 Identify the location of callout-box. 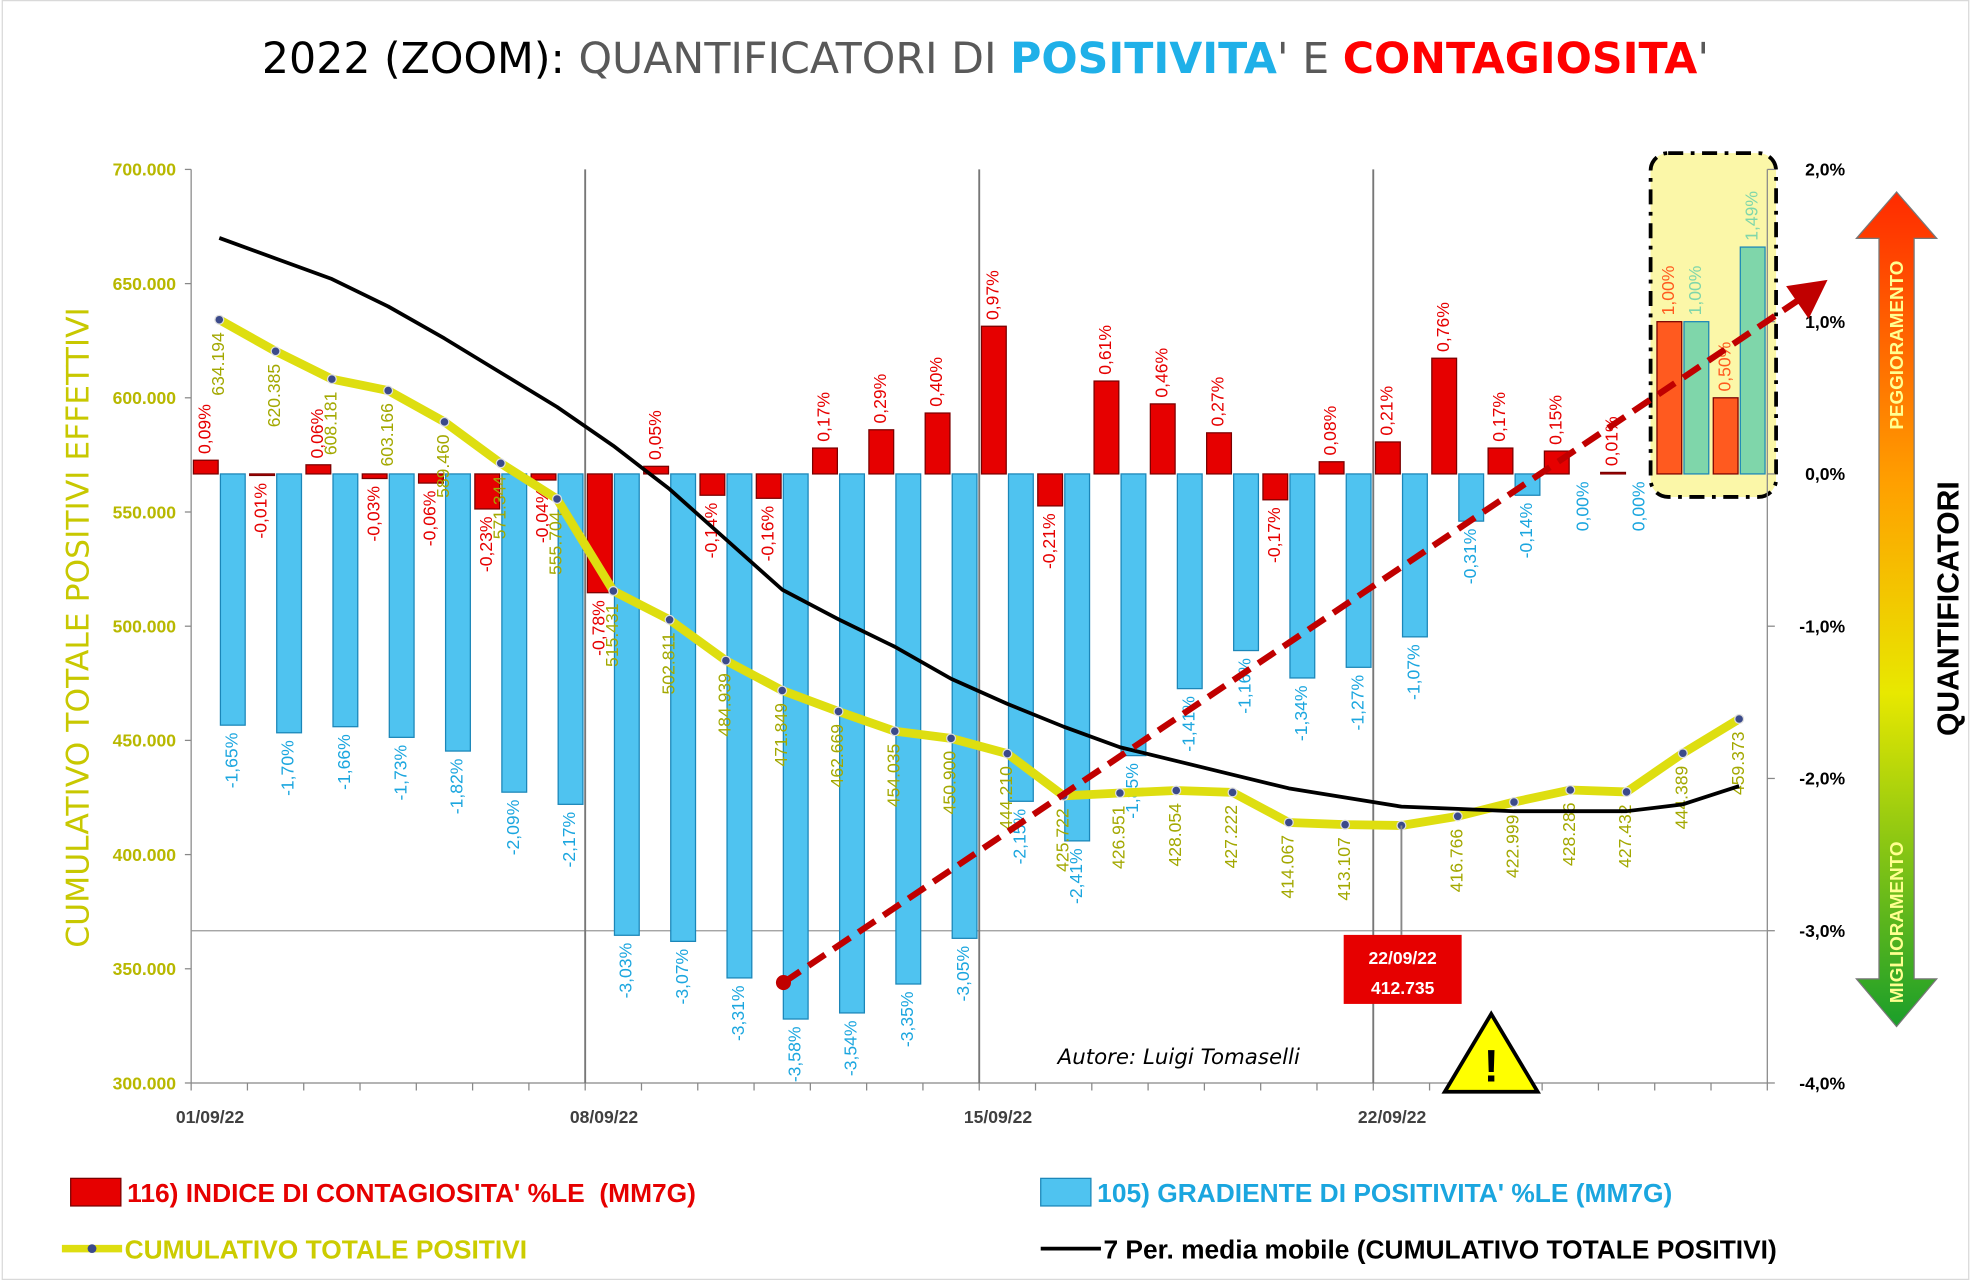
(1402, 969).